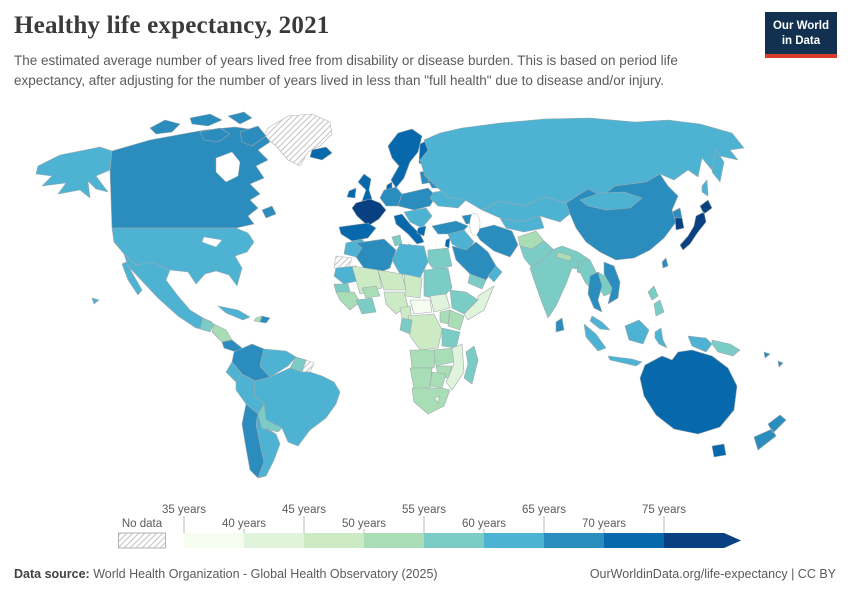 The image size is (850, 600). I want to click on region-java, so click(625, 361).